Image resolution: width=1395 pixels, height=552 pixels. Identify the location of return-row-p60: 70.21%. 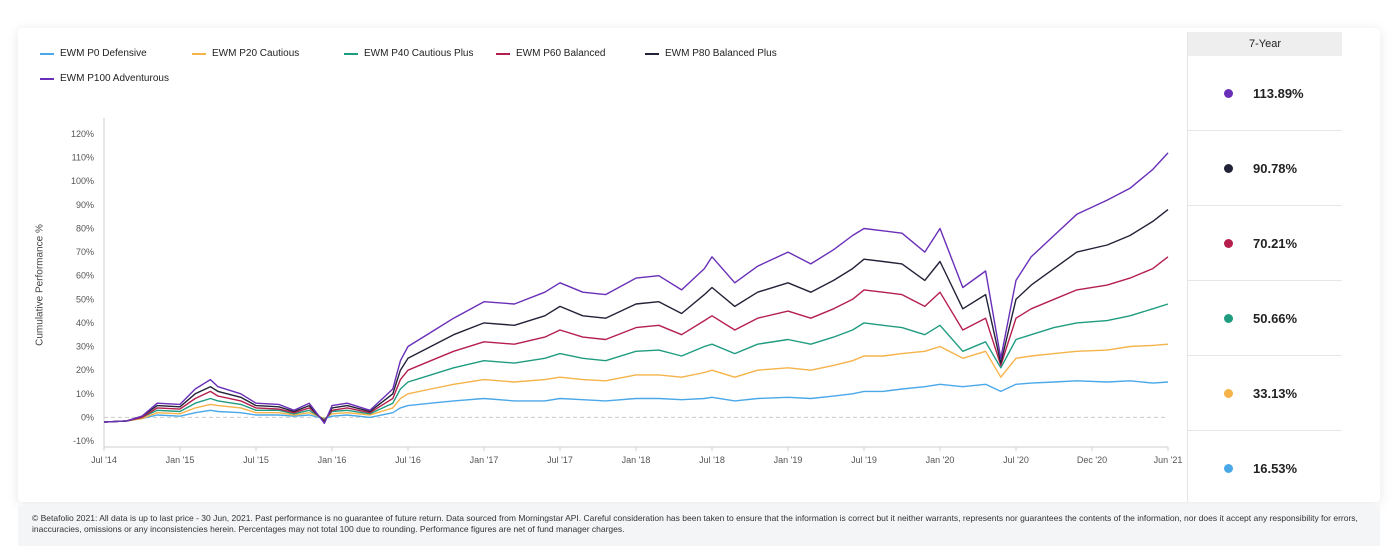
(1265, 243).